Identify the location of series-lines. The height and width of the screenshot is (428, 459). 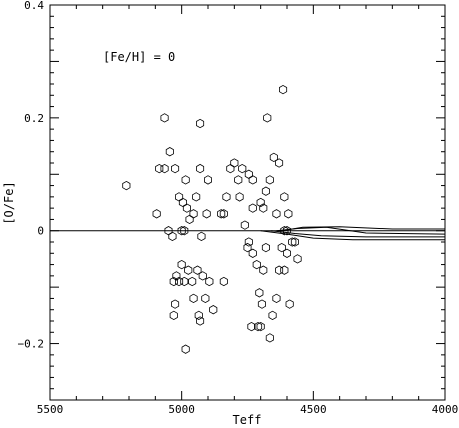
(248, 233).